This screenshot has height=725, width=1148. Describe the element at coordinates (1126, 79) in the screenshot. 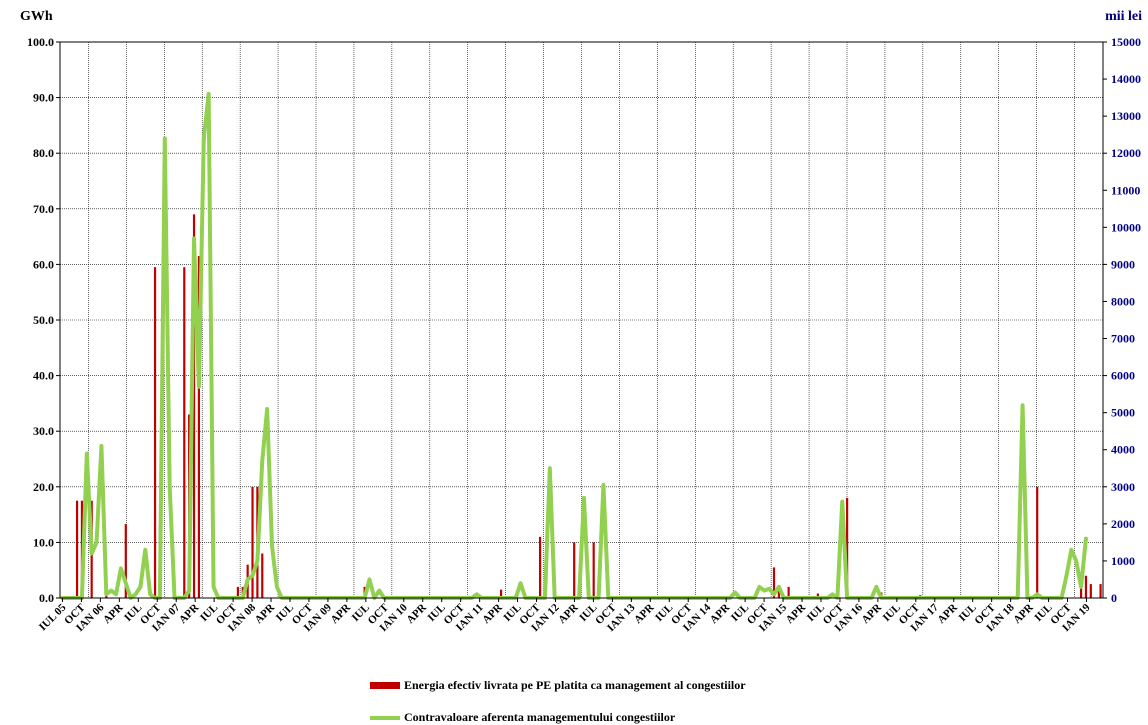

I see `right-tick-label: 14000` at that location.